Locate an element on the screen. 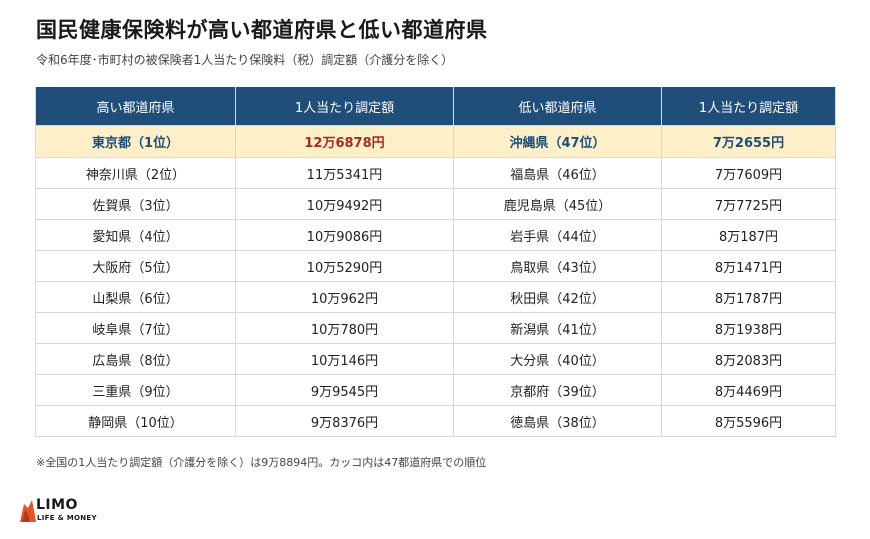 The width and height of the screenshot is (870, 539). table-row-highlight: 東京都（1位） 12万6878円 沖縄県（47位） 7万2655円 is located at coordinates (435, 141).